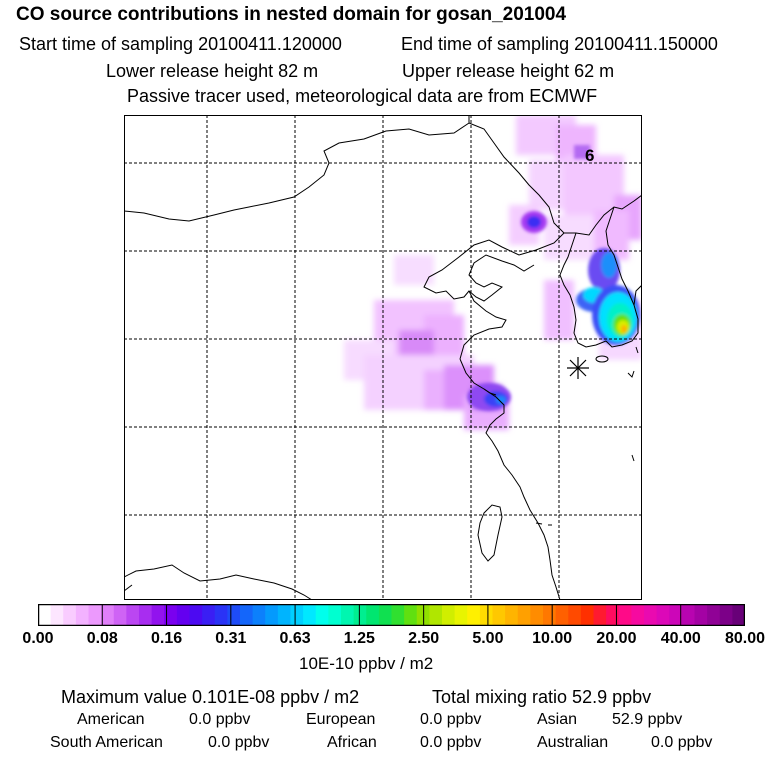  Describe the element at coordinates (553, 278) in the screenshot. I see `concentration-hotspots` at that location.